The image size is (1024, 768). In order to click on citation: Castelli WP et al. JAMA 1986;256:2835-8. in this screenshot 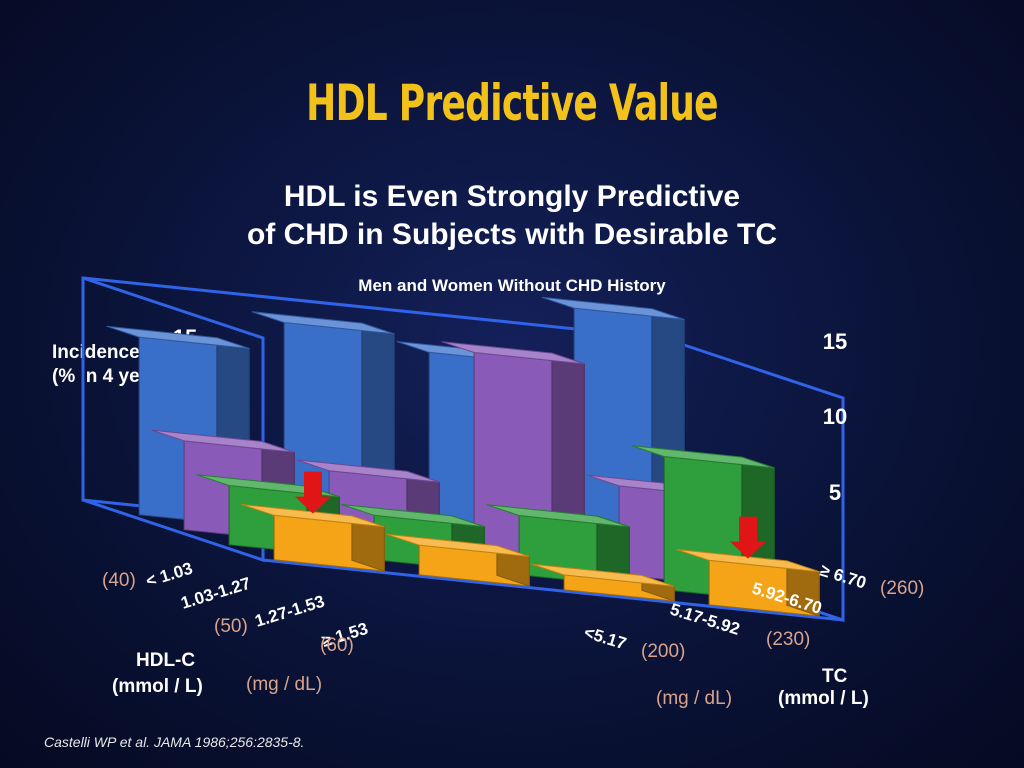, I will do `click(174, 742)`.